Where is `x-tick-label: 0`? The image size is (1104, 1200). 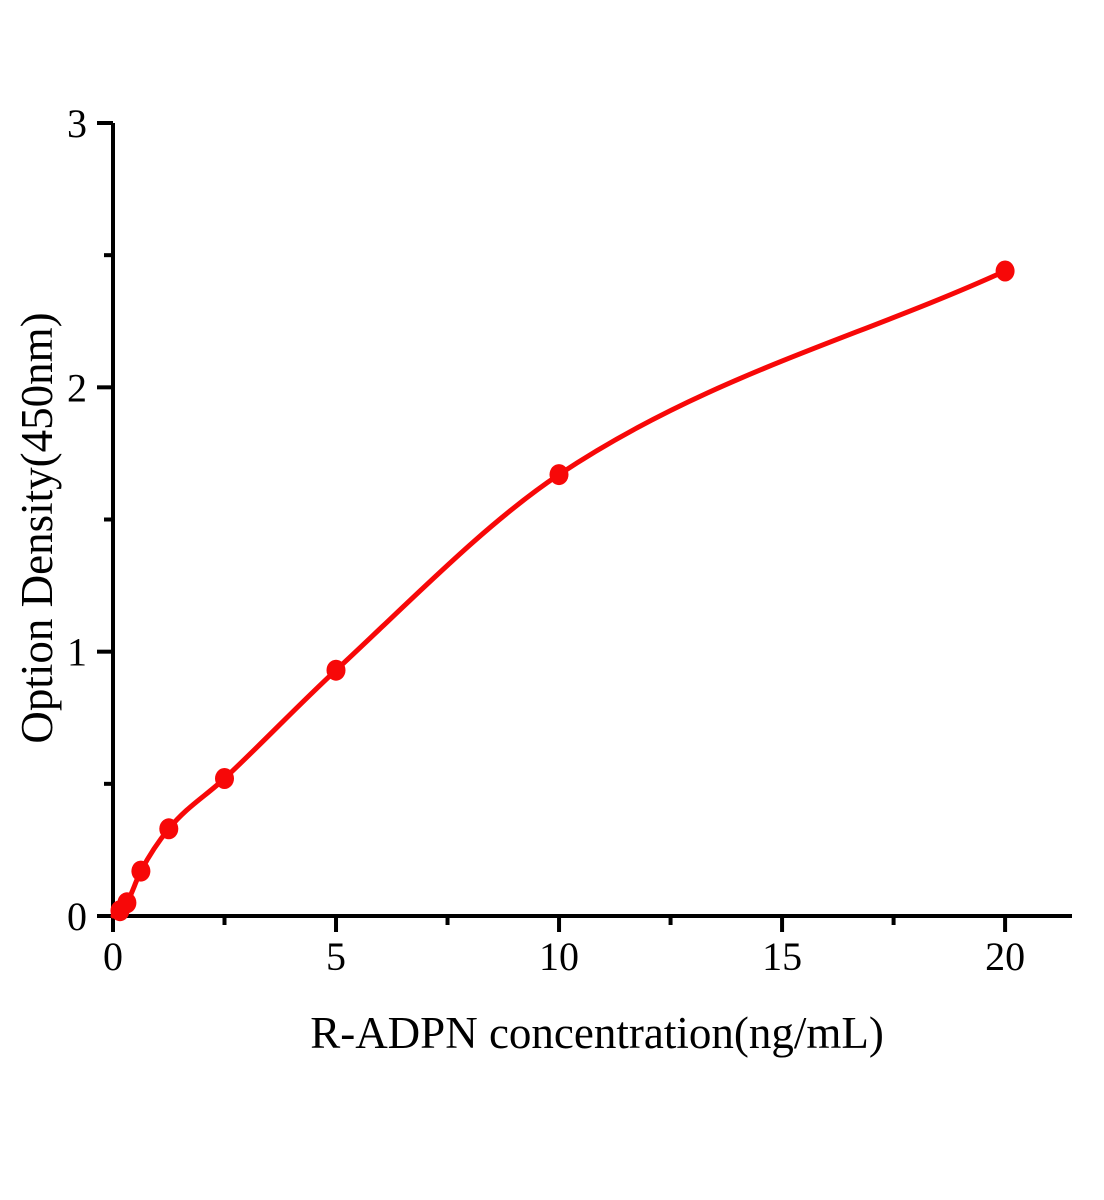
x-tick-label: 0 is located at coordinates (113, 956).